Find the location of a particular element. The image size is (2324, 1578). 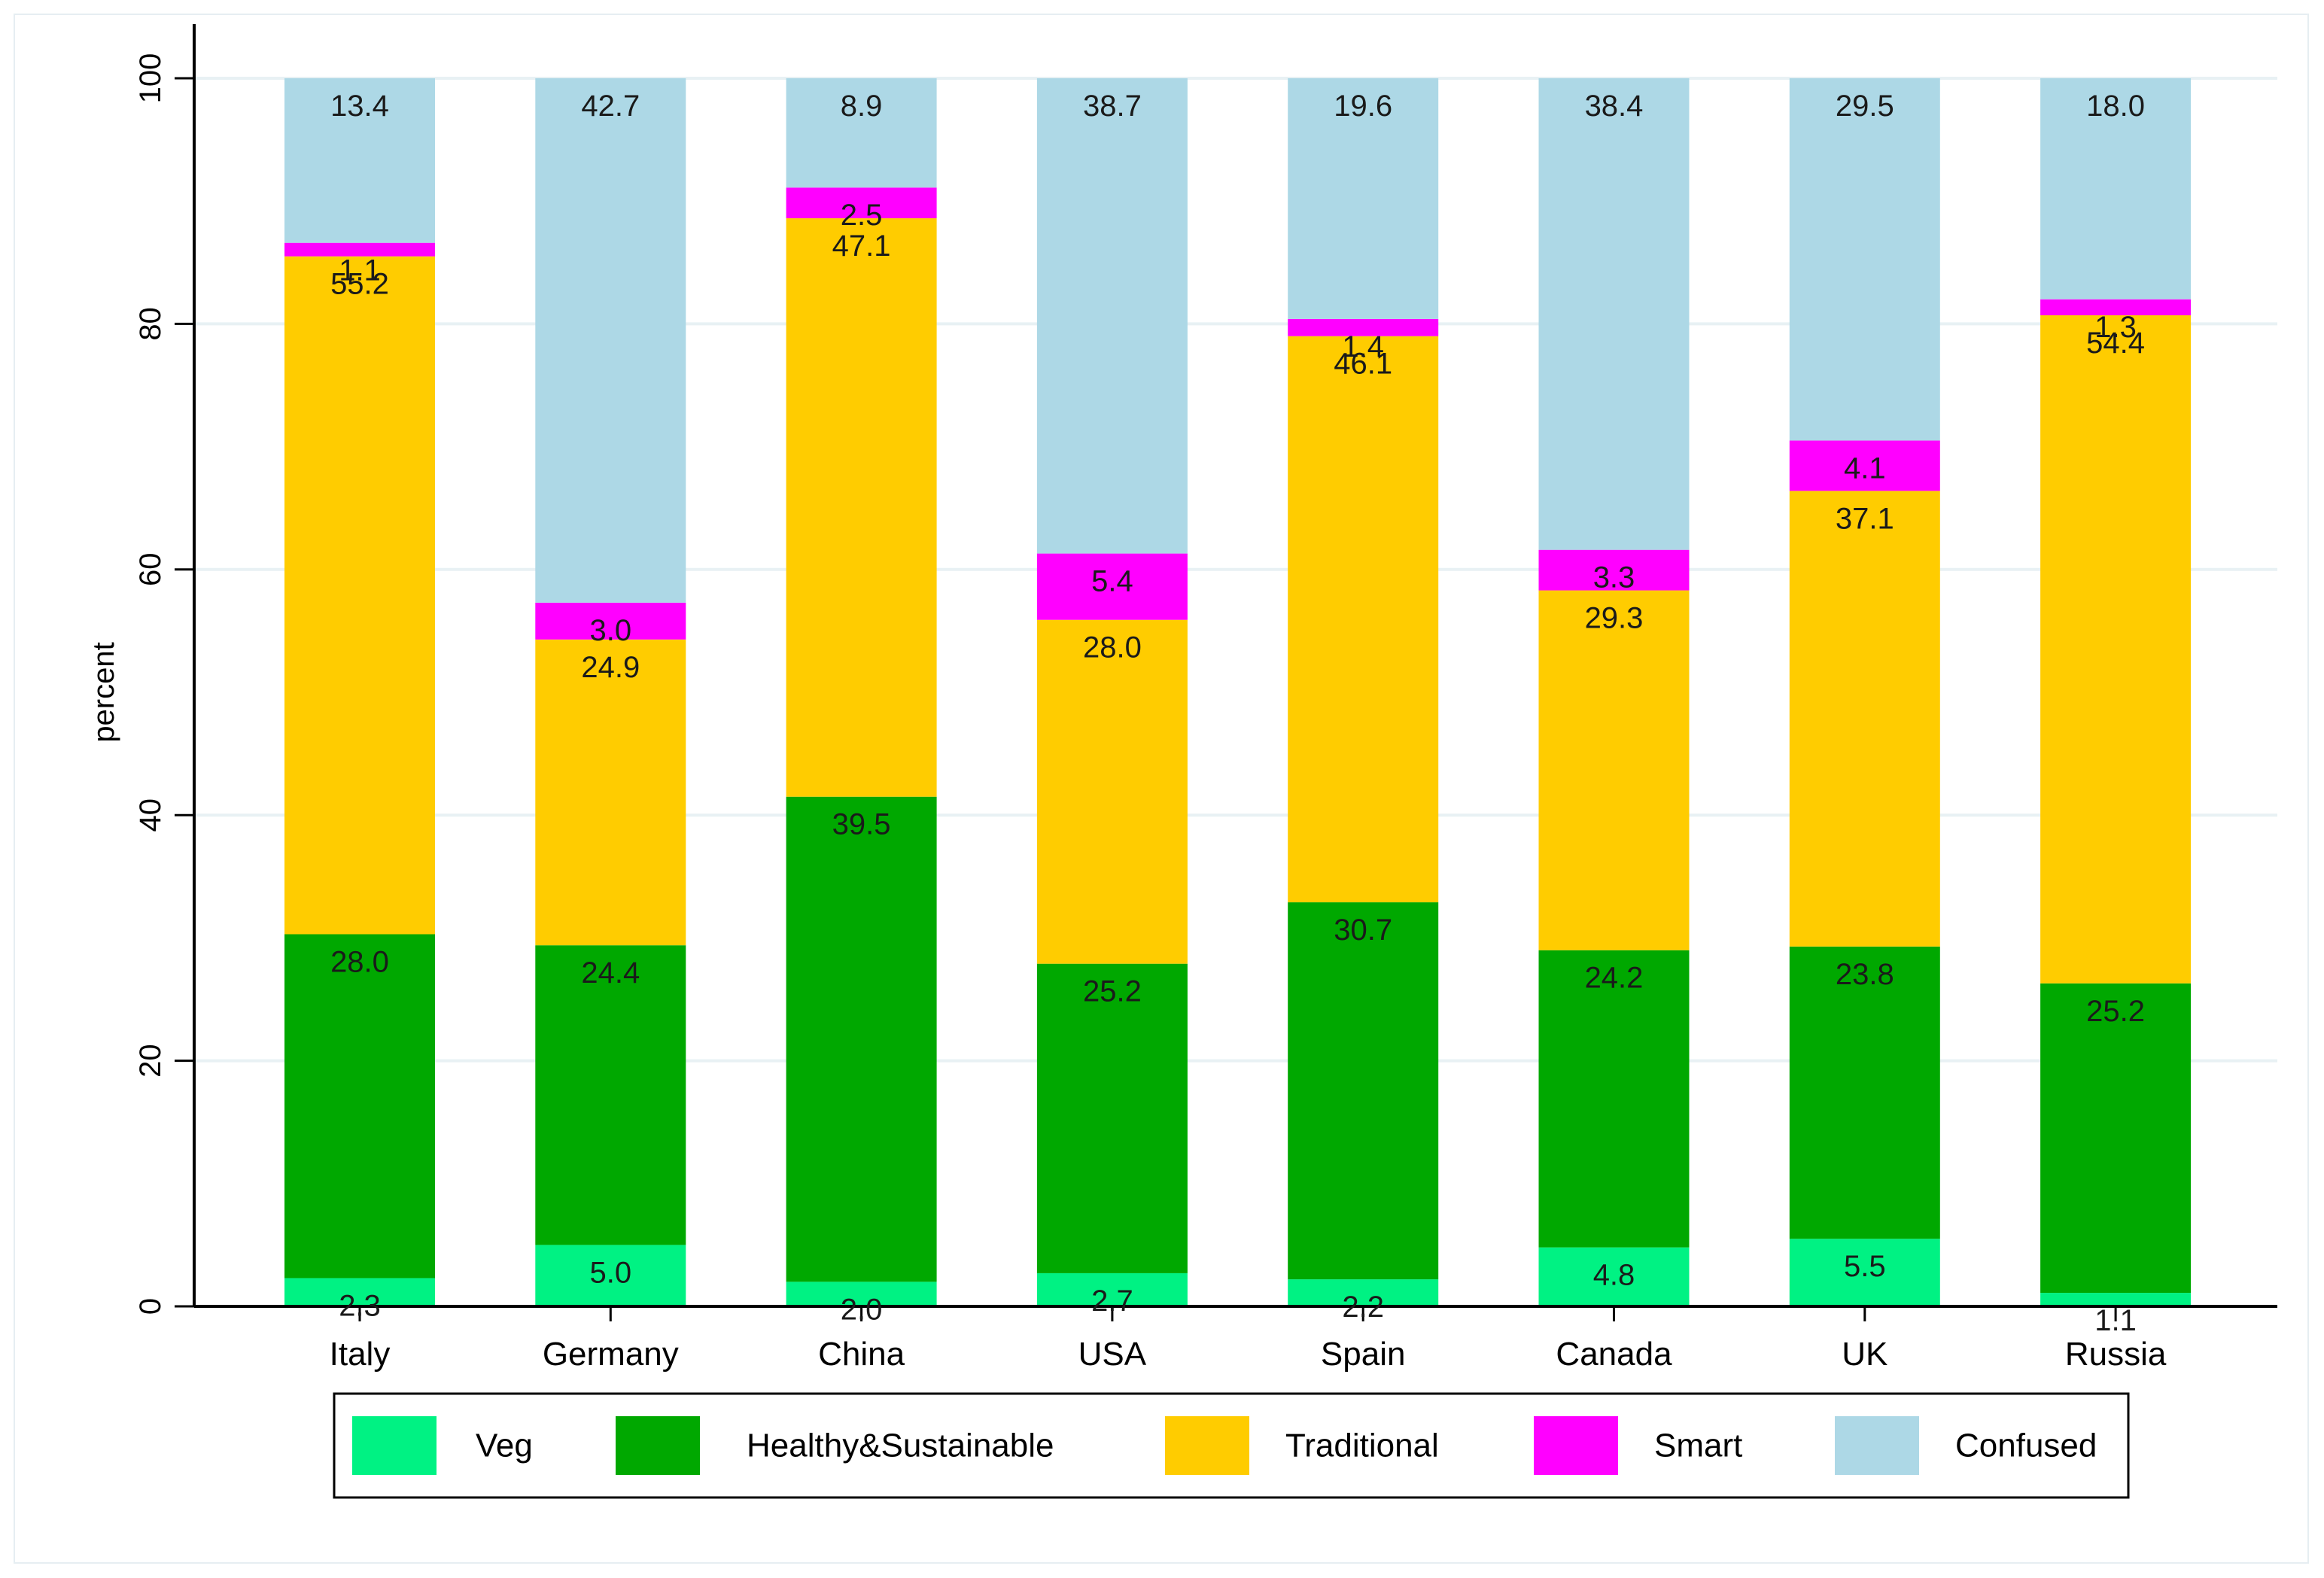

value-label-italy-traditional: 55.2 is located at coordinates (359, 284).